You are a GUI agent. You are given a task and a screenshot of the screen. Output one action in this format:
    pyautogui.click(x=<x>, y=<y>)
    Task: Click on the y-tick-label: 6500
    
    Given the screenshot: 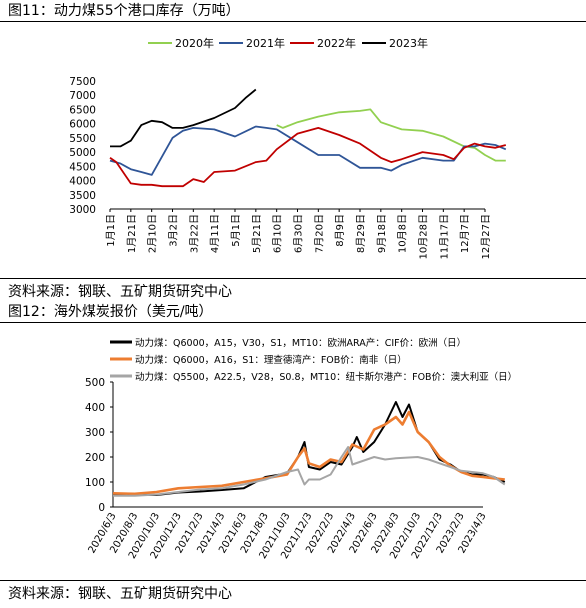 What is the action you would take?
    pyautogui.click(x=82, y=110)
    